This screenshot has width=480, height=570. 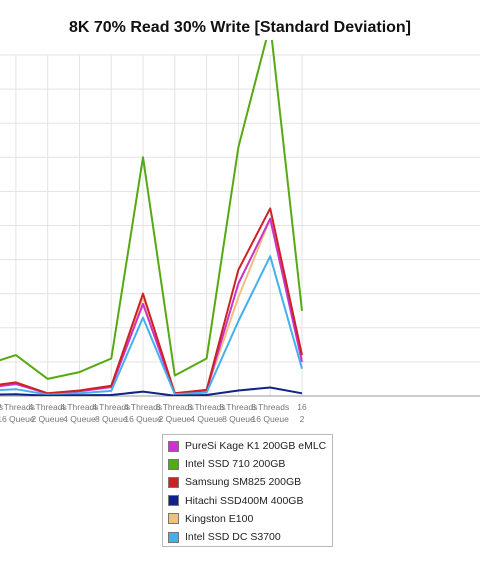 I want to click on legend-label: Intel SSD DC S3700, so click(x=233, y=537).